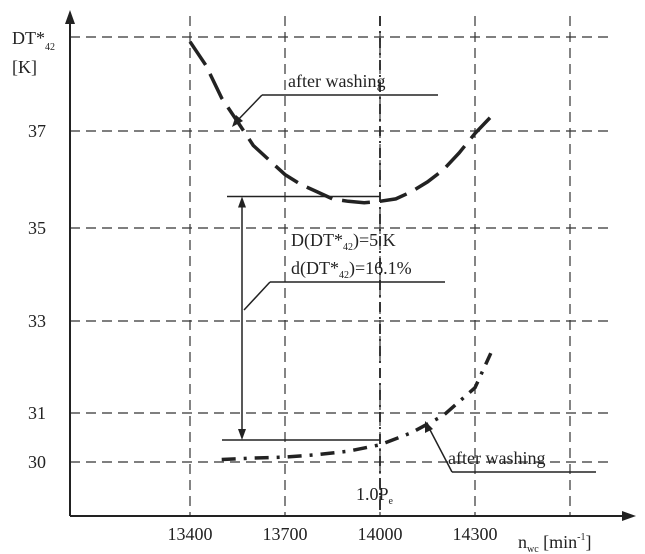 The width and height of the screenshot is (645, 554). What do you see at coordinates (249, 108) in the screenshot?
I see `after-washing-top-arrow-line` at bounding box center [249, 108].